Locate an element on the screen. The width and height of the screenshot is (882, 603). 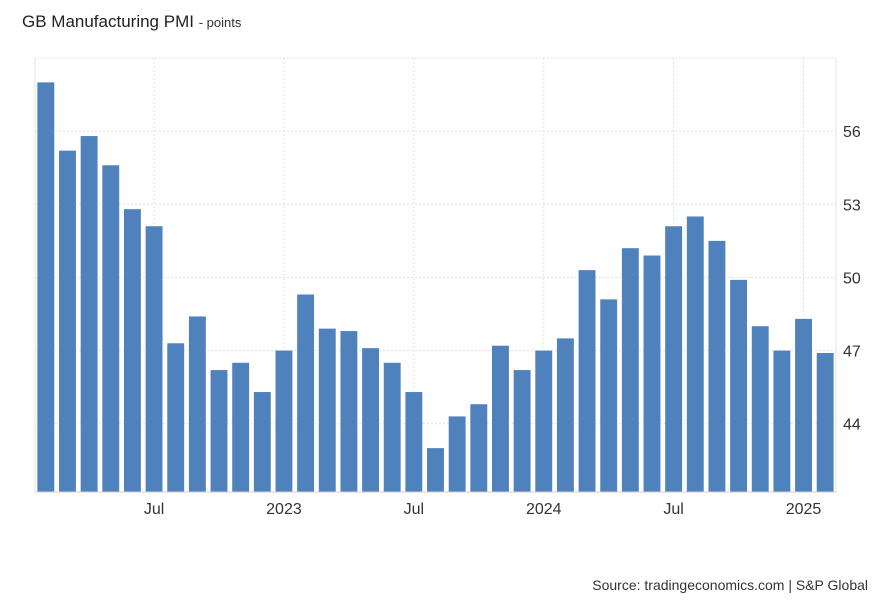
y-tick-label: 44 is located at coordinates (852, 425).